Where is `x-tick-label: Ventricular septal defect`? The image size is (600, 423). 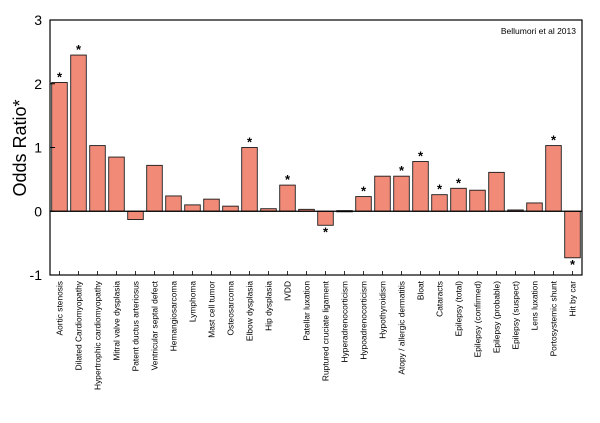 x-tick-label: Ventricular septal defect is located at coordinates (155, 325).